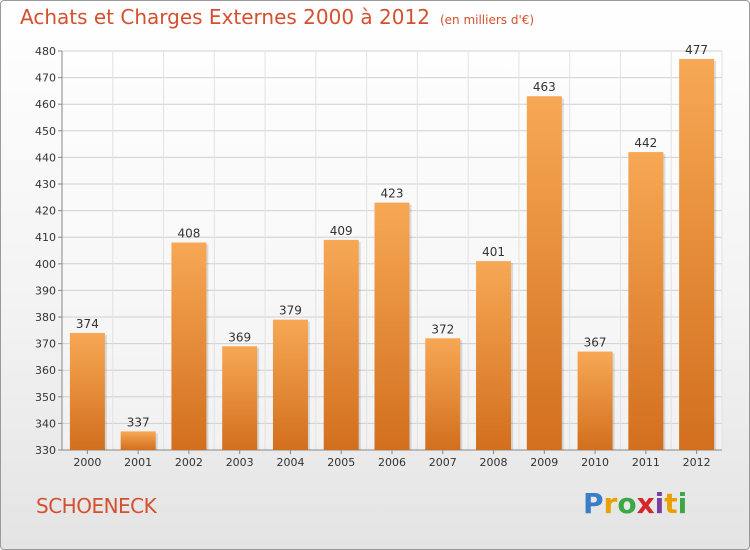 This screenshot has width=750, height=550. I want to click on y-tick-label: 380, so click(45, 317).